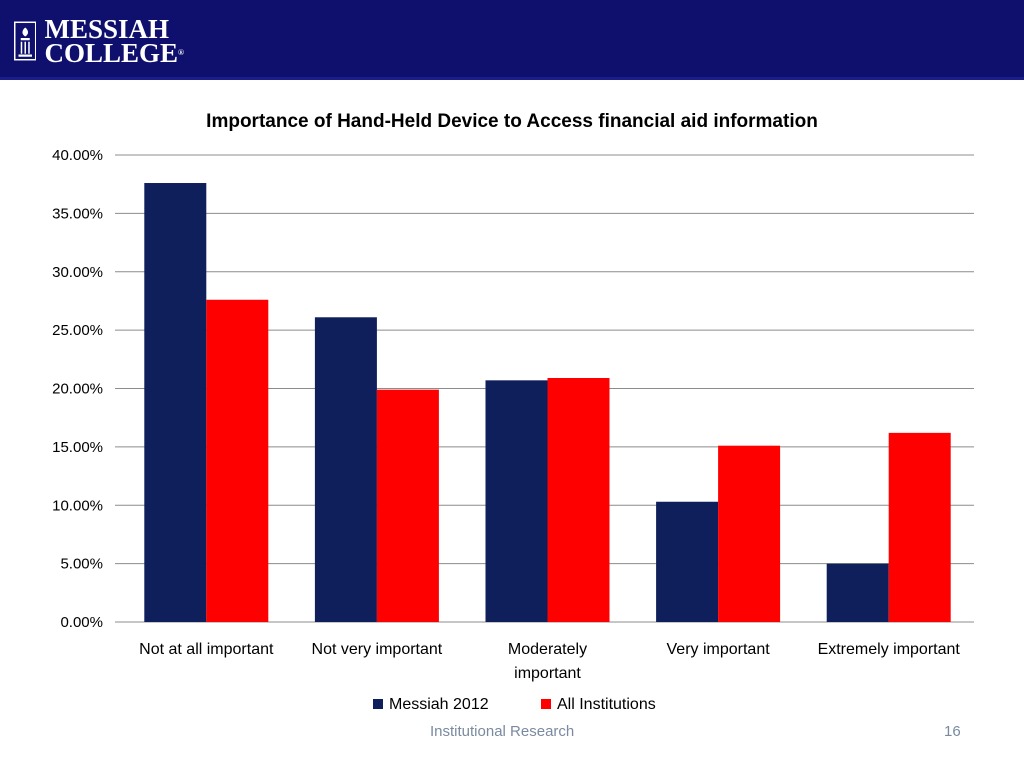 The width and height of the screenshot is (1024, 768). What do you see at coordinates (107, 29) in the screenshot?
I see `logo-line-1: MESSIAH` at bounding box center [107, 29].